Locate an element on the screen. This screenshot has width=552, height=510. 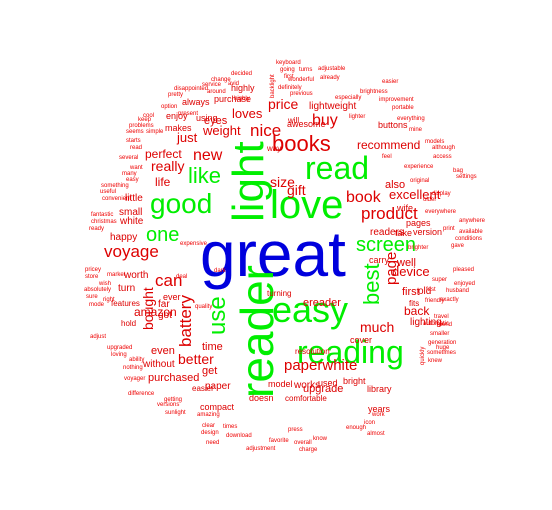
word: wife is located at coordinates (405, 208).